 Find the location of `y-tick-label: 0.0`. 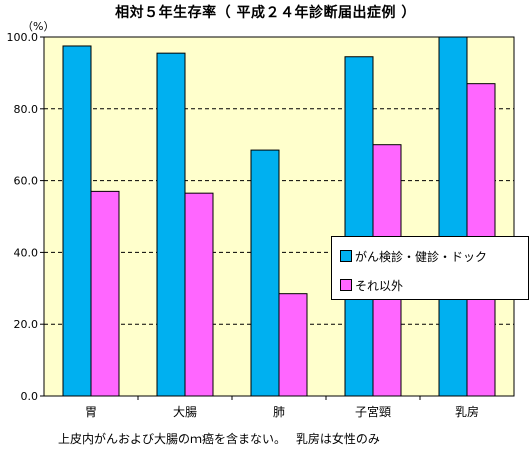

y-tick-label: 0.0 is located at coordinates (30, 396).